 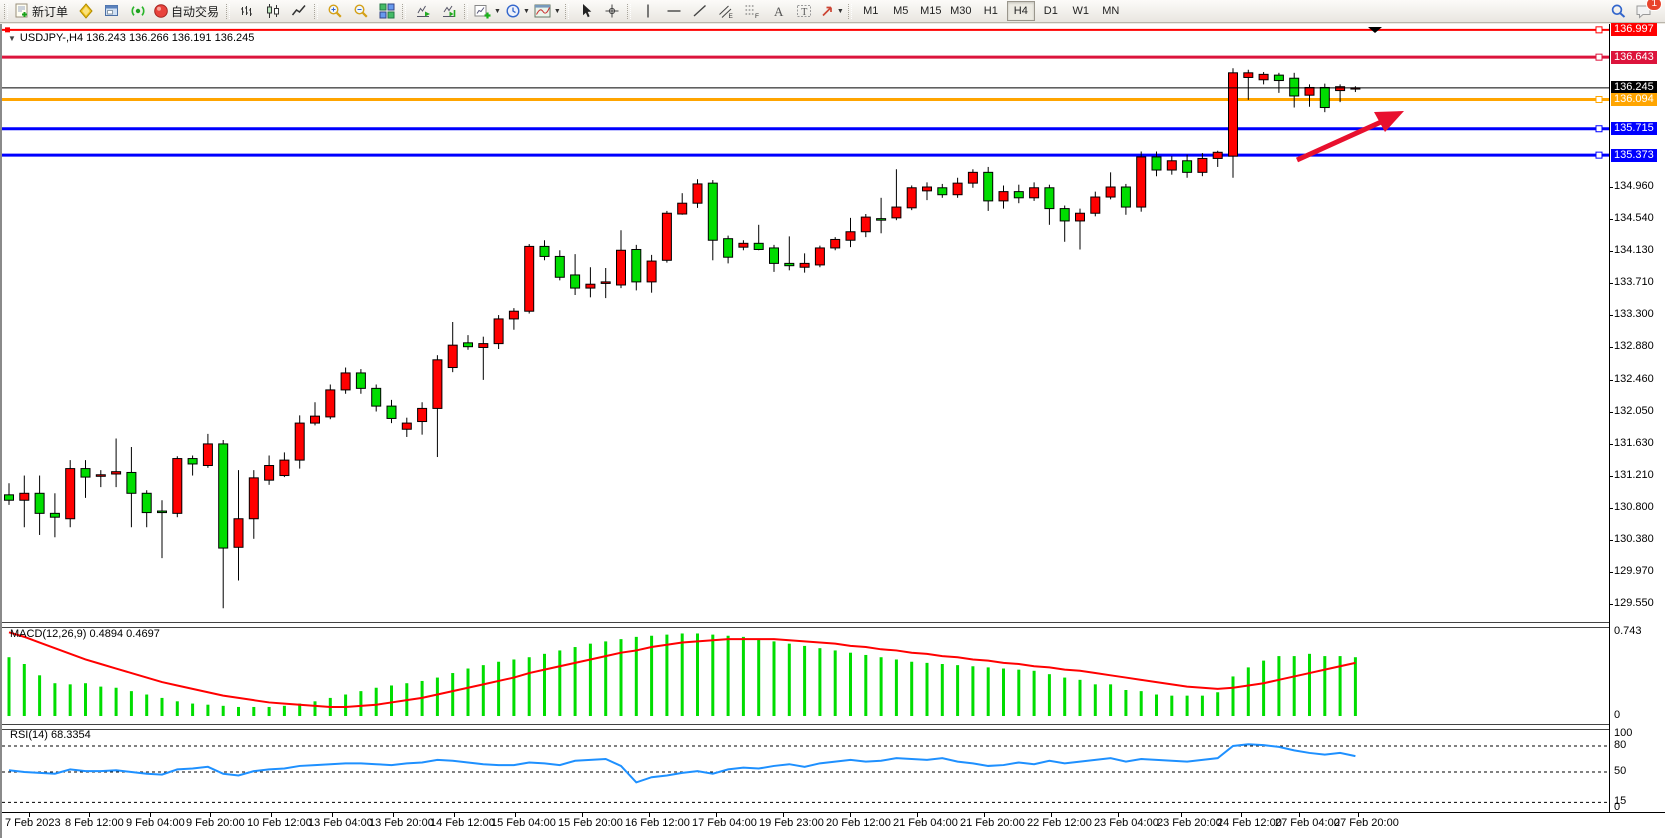 What do you see at coordinates (1609, 418) in the screenshot?
I see `price-axis-border` at bounding box center [1609, 418].